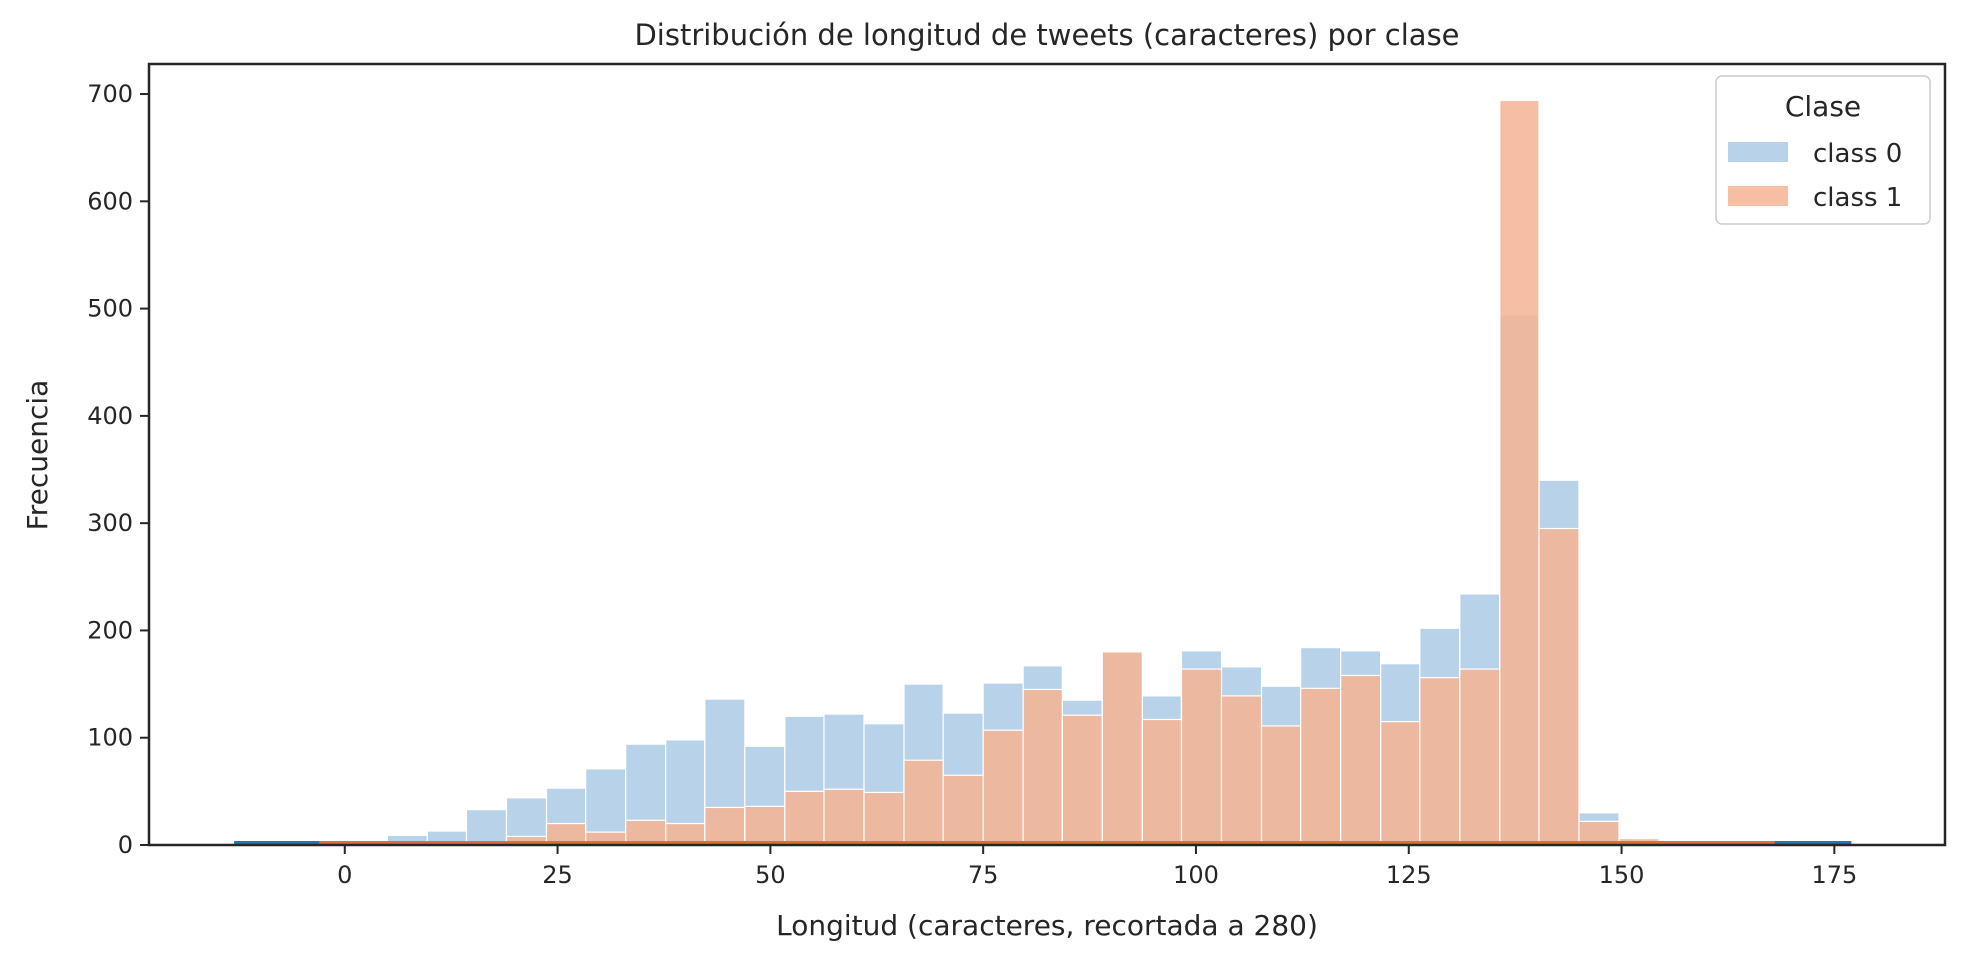 This screenshot has height=962, width=1965. Describe the element at coordinates (1857, 198) in the screenshot. I see `legend-label-class-1: class 1` at that location.